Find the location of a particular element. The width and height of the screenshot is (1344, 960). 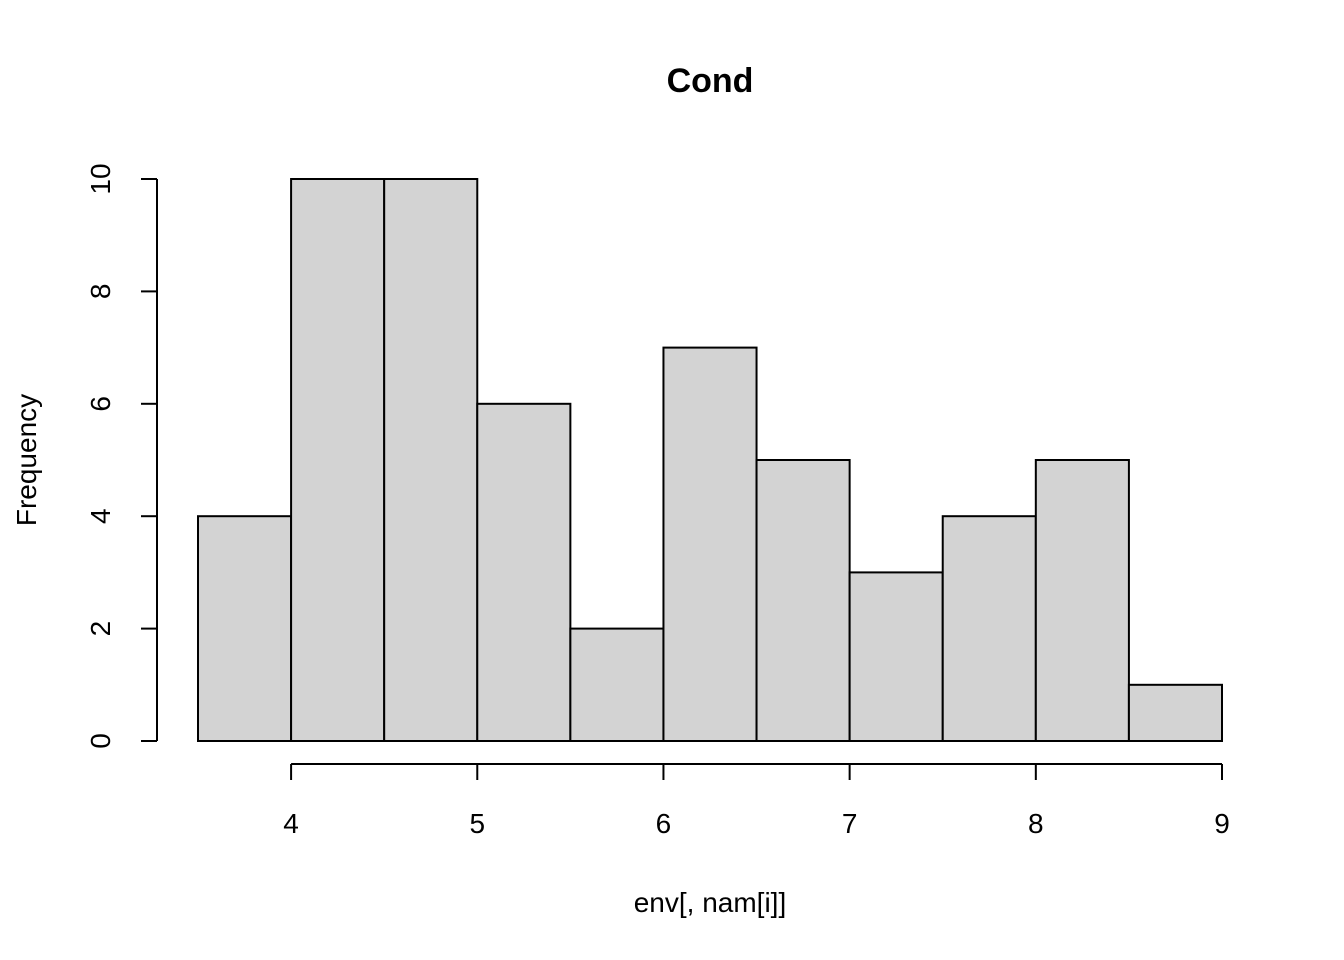

y-tick-label: 4 is located at coordinates (100, 516).